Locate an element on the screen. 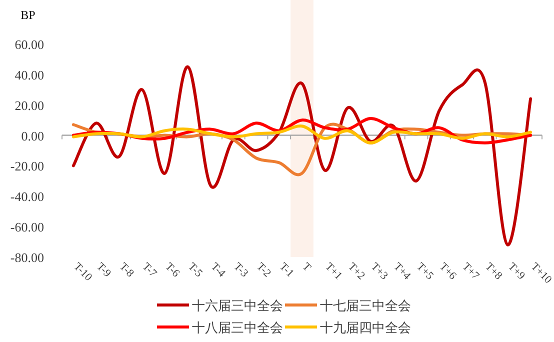 The height and width of the screenshot is (342, 554). legend-label: 十九届四中全会 is located at coordinates (365, 327).